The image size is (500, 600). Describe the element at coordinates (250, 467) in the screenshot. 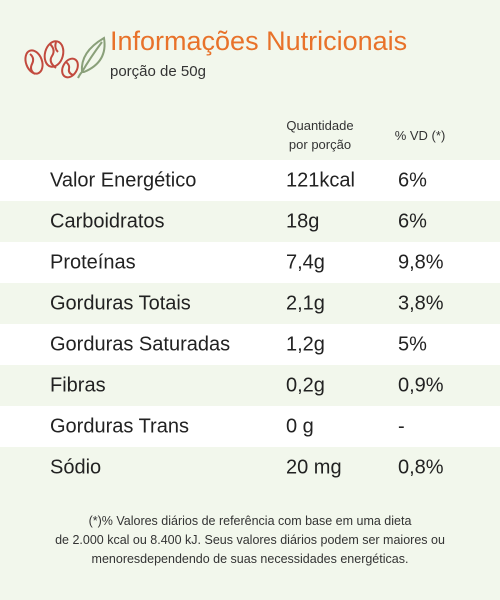

I see `table-row: Sódio 20 mg 0,8%` at that location.